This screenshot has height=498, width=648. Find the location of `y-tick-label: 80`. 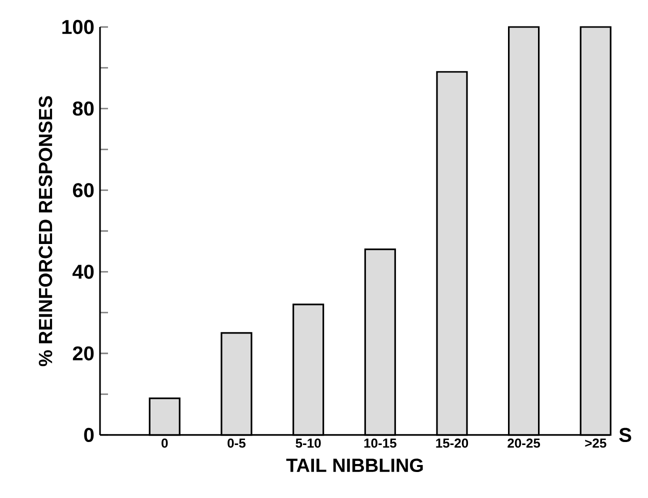

y-tick-label: 80 is located at coordinates (83, 109).